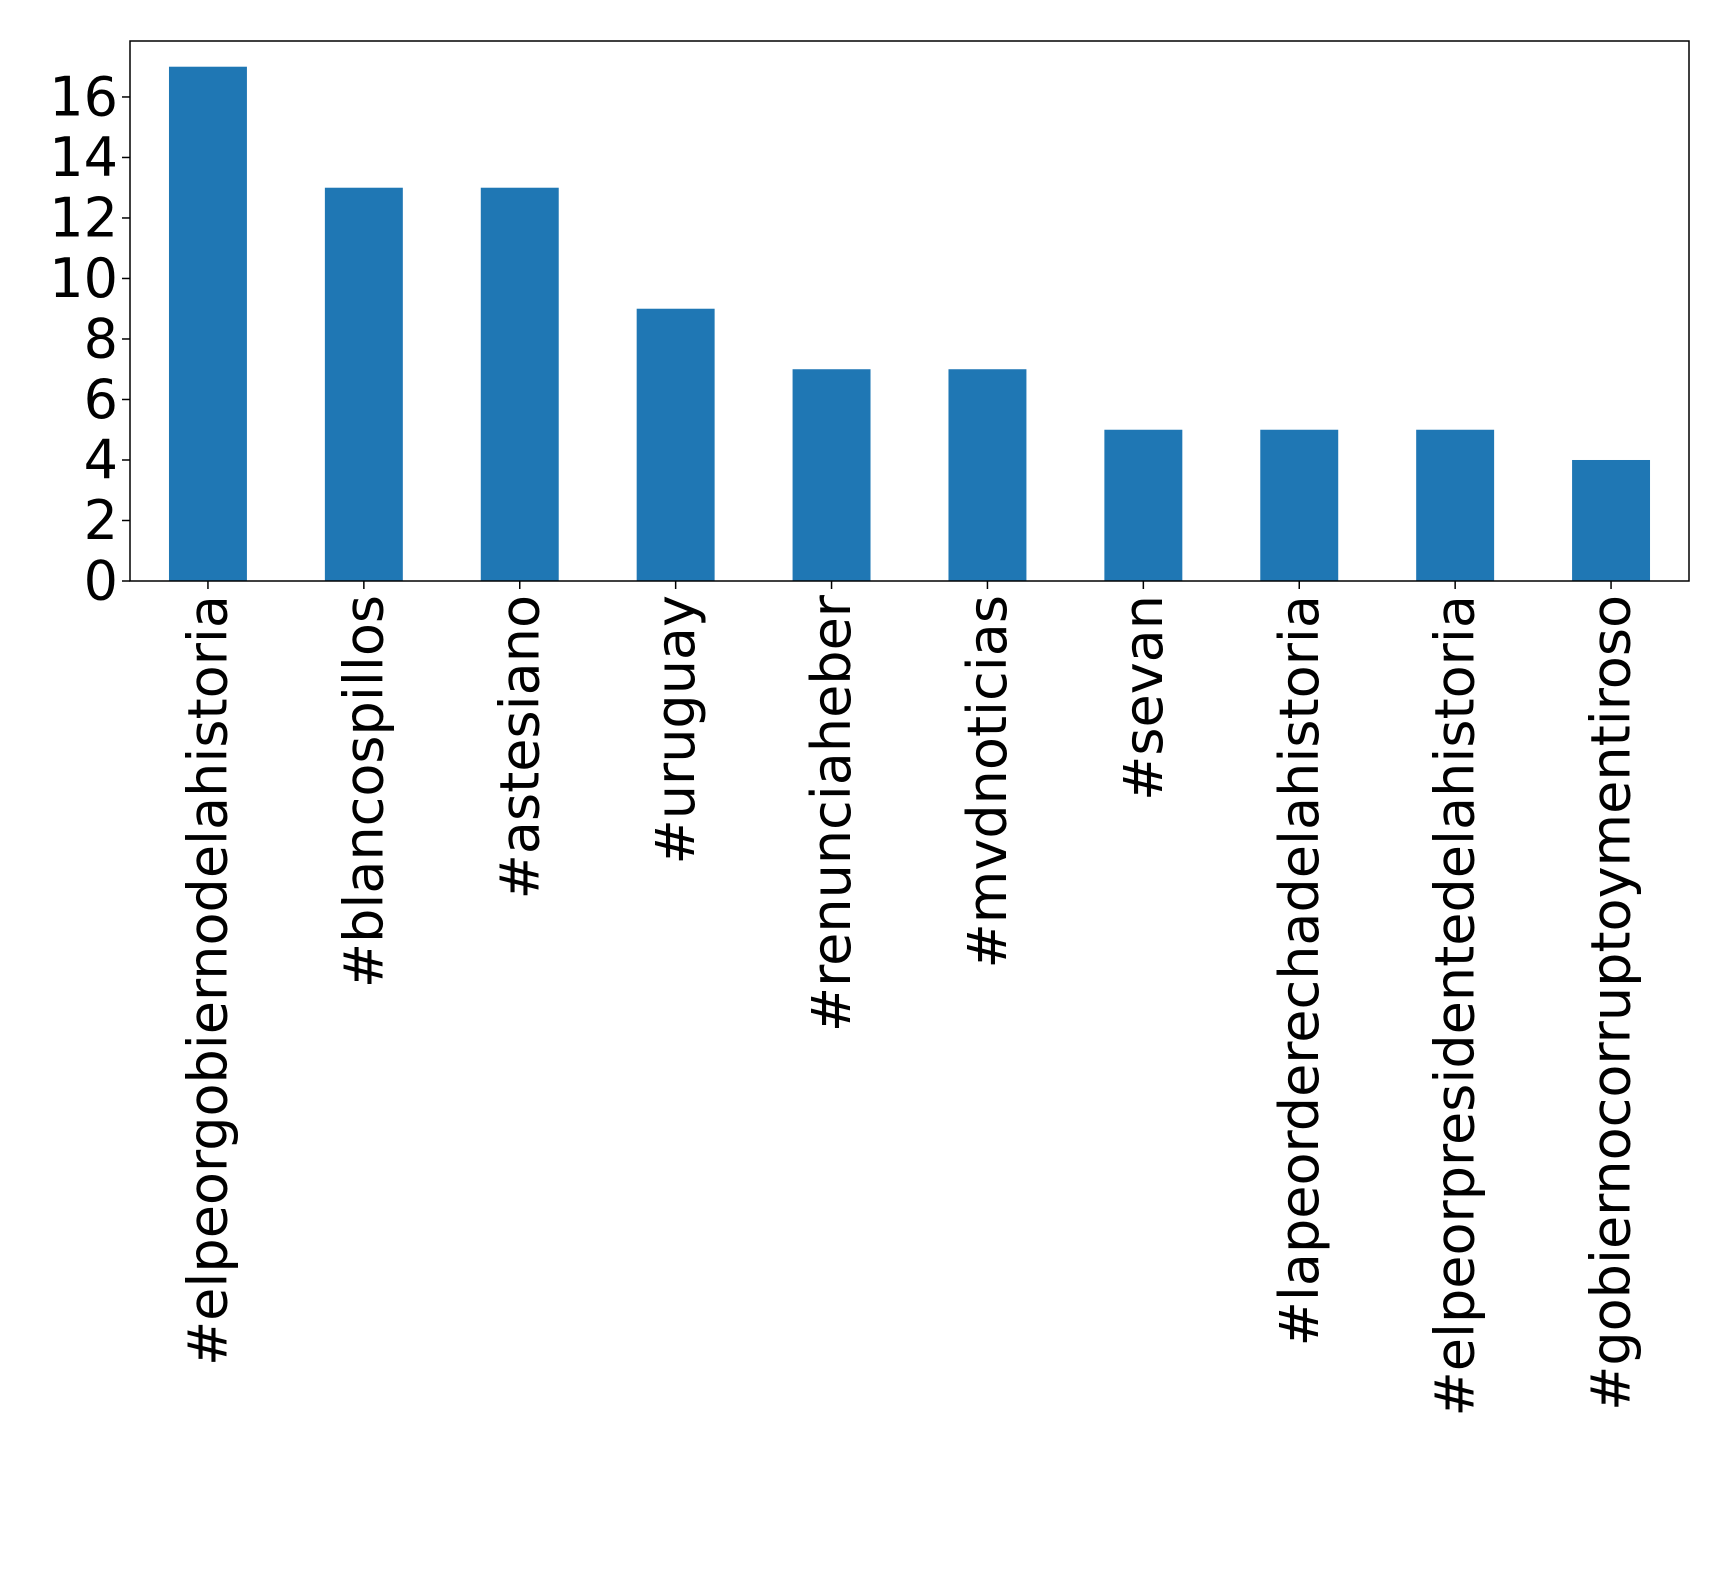  Describe the element at coordinates (101, 581) in the screenshot. I see `y-tick-label: 0` at that location.